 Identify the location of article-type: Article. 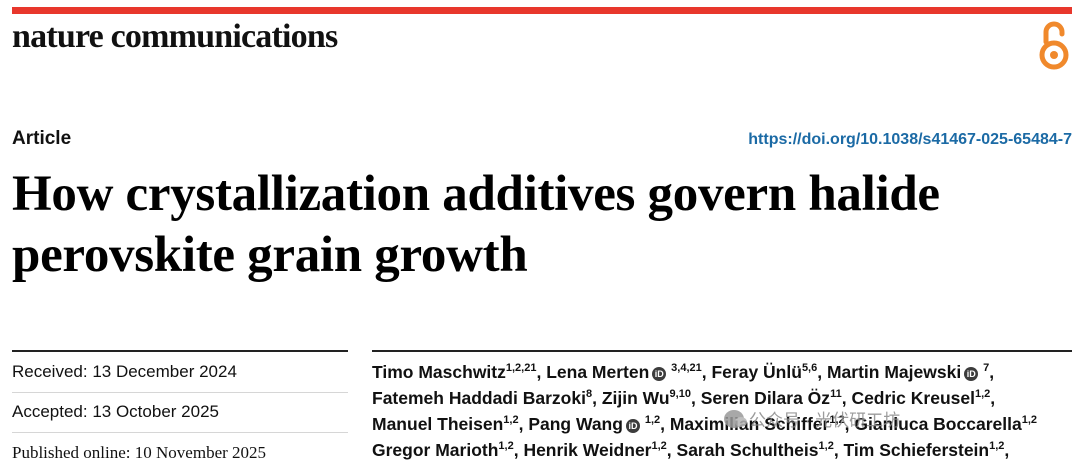
(42, 138).